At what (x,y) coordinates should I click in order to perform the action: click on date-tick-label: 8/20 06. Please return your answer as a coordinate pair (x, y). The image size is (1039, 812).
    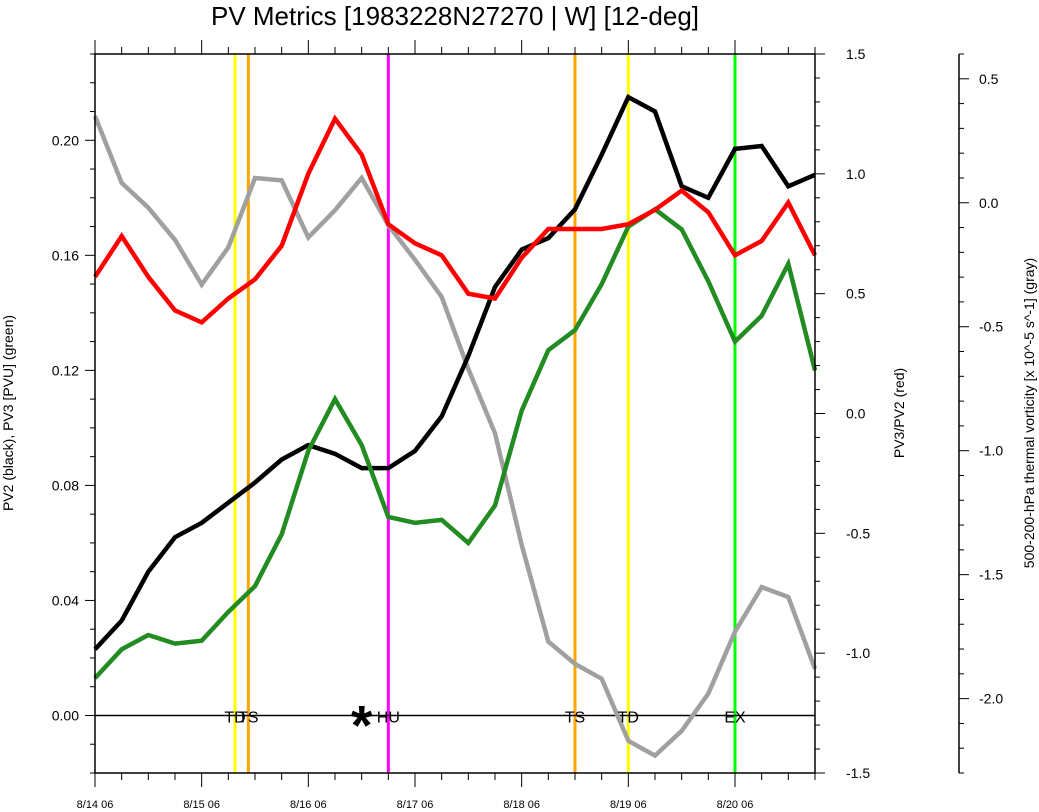
    Looking at the image, I should click on (735, 805).